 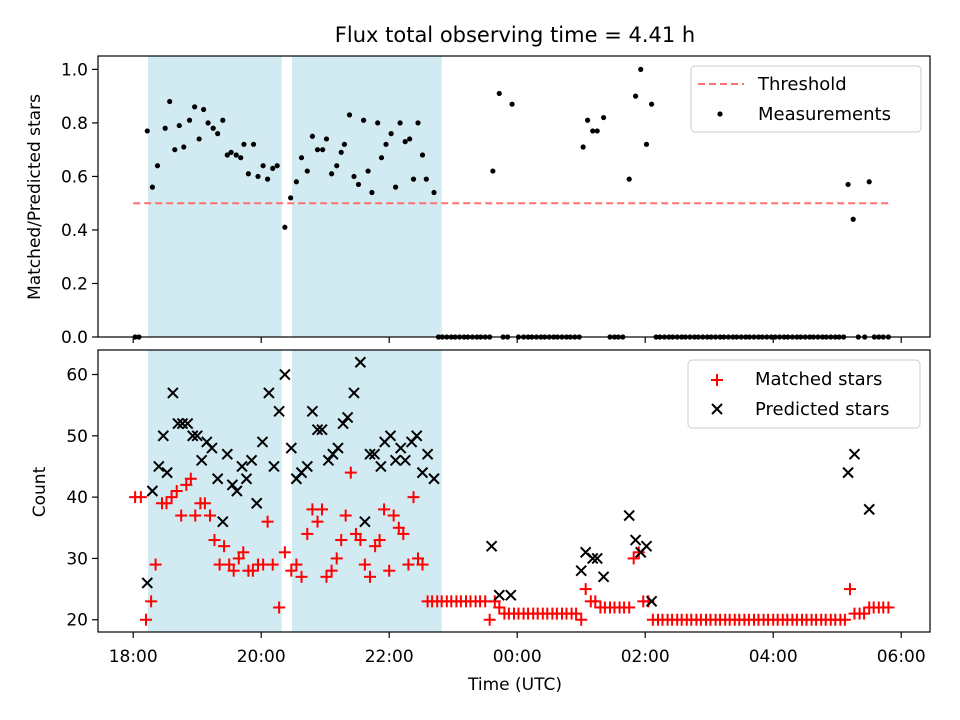 I want to click on x-tick-label: 22:00, so click(x=389, y=657).